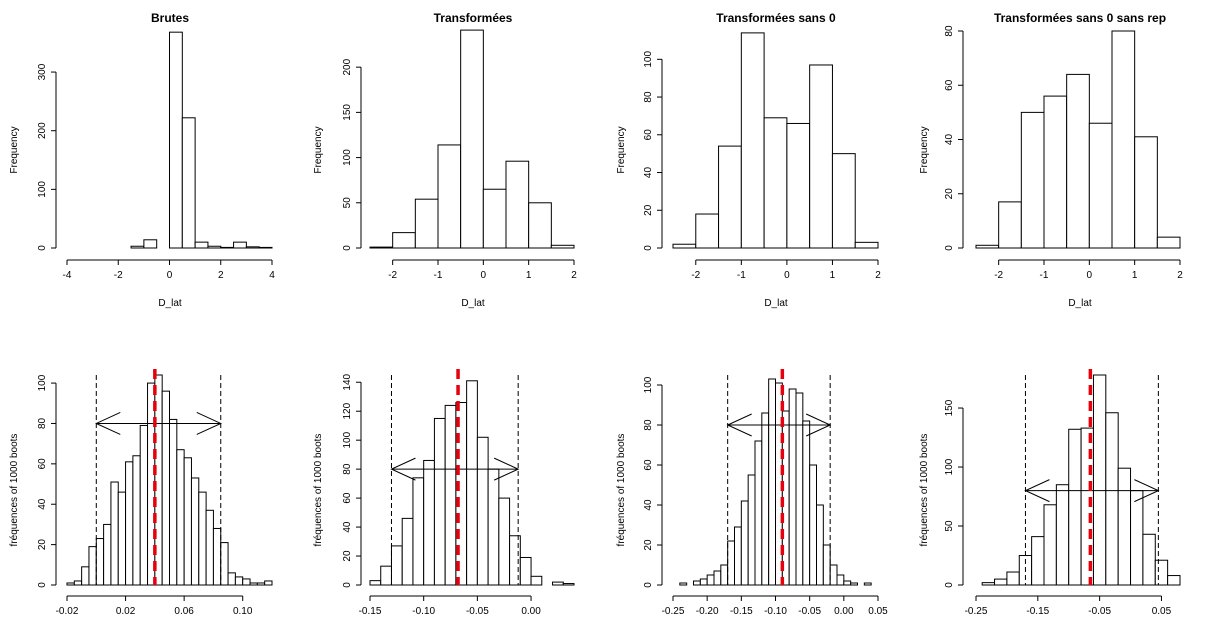  I want to click on x-tick-label: -1, so click(1044, 275).